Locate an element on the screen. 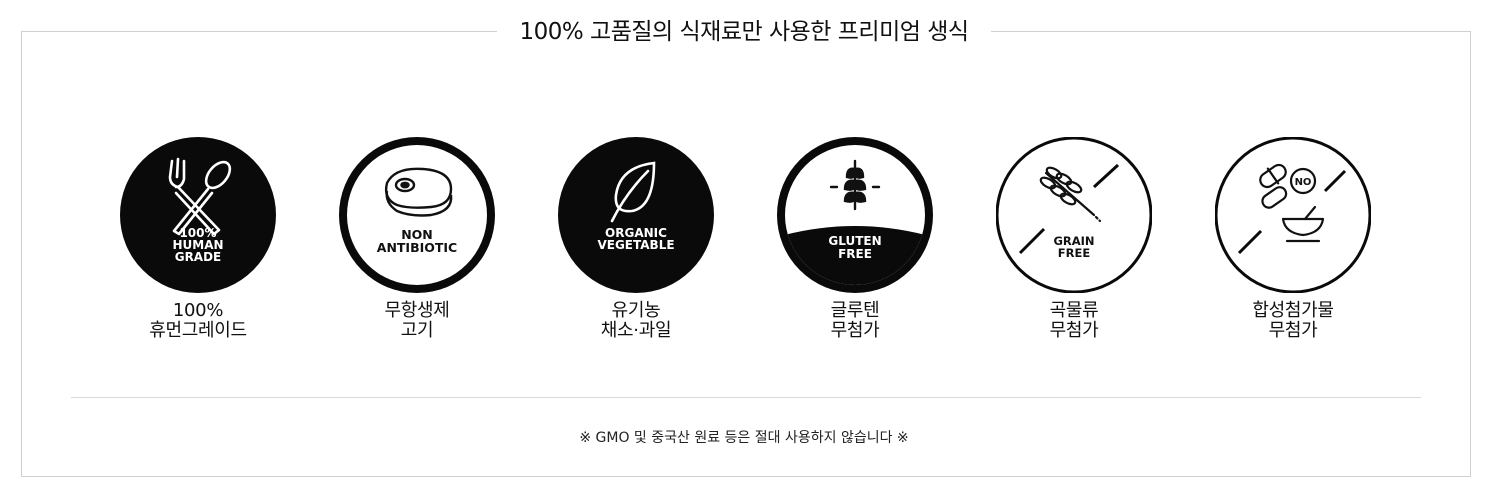 This screenshot has width=1488, height=489. no-label: NO is located at coordinates (1303, 182).